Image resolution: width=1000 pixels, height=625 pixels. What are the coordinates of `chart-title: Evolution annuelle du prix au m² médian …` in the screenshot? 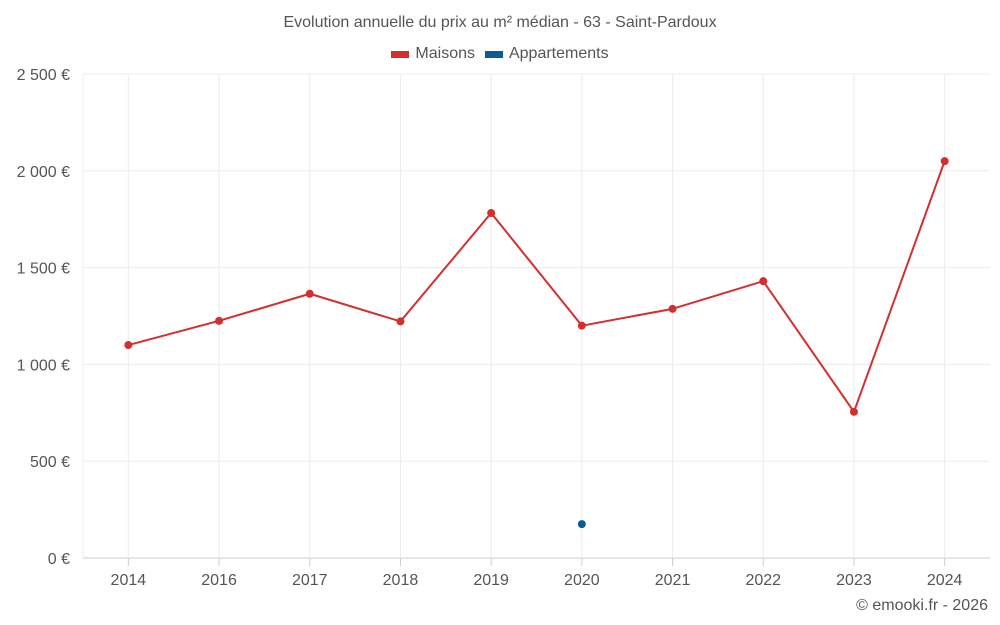 It's located at (500, 22).